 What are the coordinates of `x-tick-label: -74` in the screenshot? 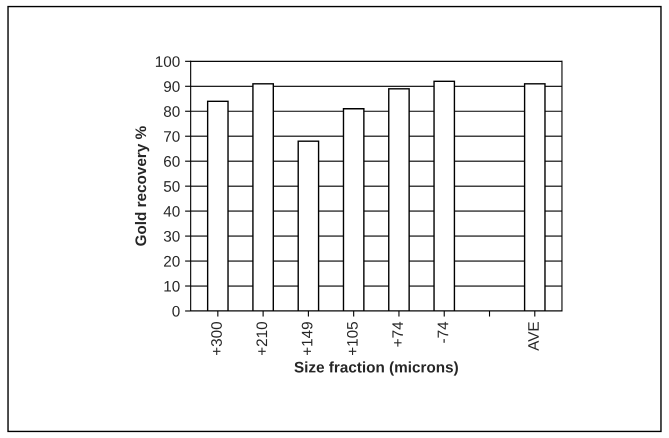 It's located at (443, 332).